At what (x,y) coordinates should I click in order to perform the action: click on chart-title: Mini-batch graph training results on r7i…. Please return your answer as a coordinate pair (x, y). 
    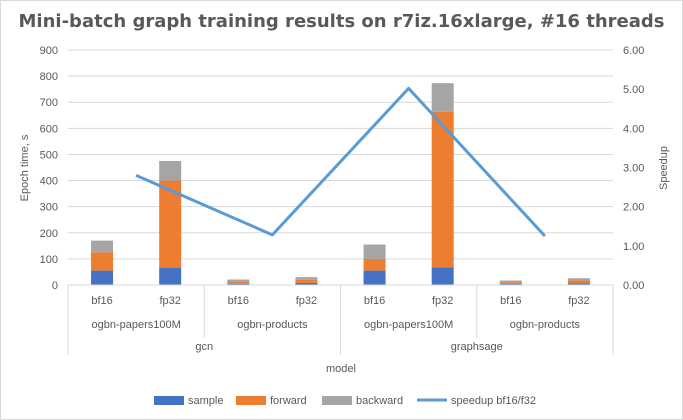
    Looking at the image, I should click on (341, 21).